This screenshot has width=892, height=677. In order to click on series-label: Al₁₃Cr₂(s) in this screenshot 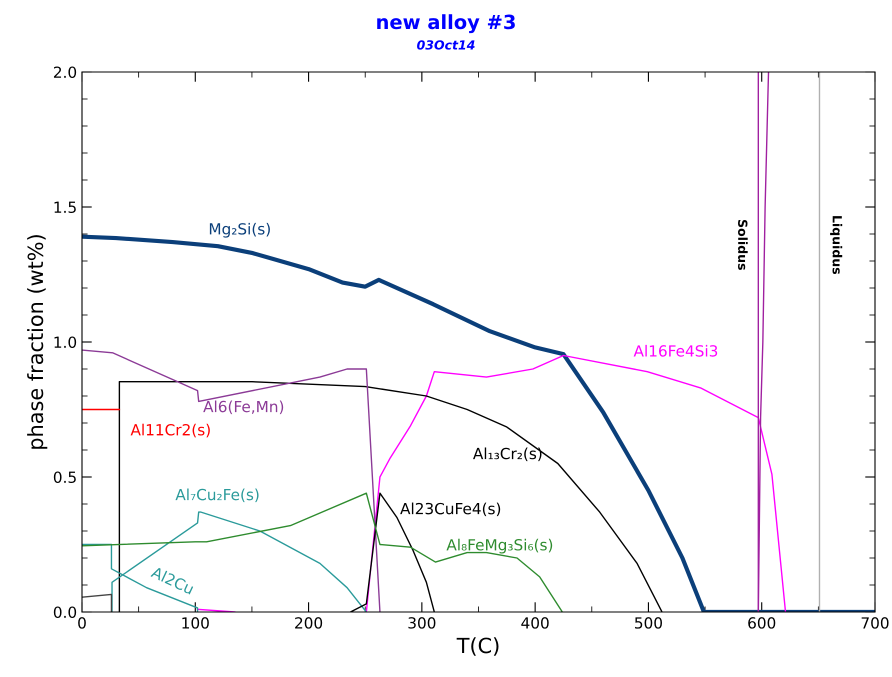, I will do `click(507, 454)`.